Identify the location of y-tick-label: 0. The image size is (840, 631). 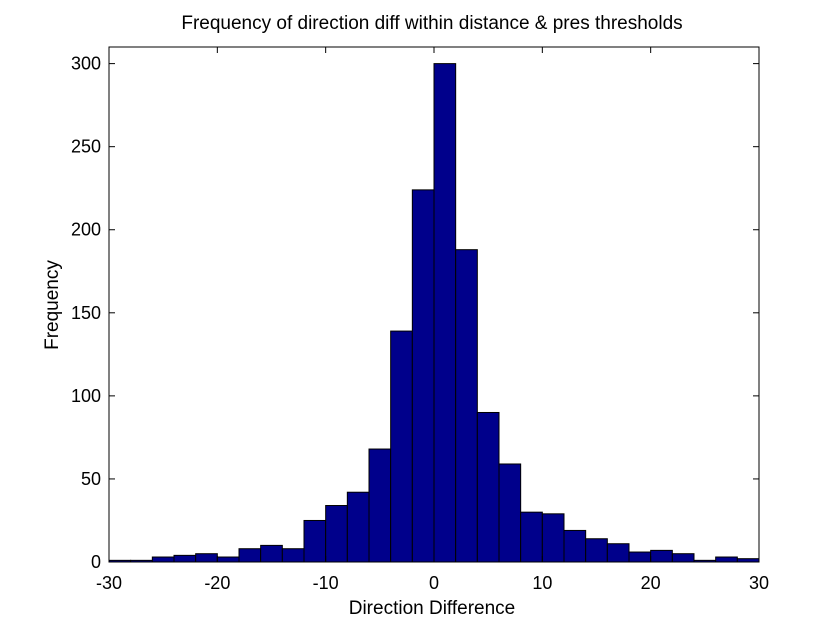
(96, 562).